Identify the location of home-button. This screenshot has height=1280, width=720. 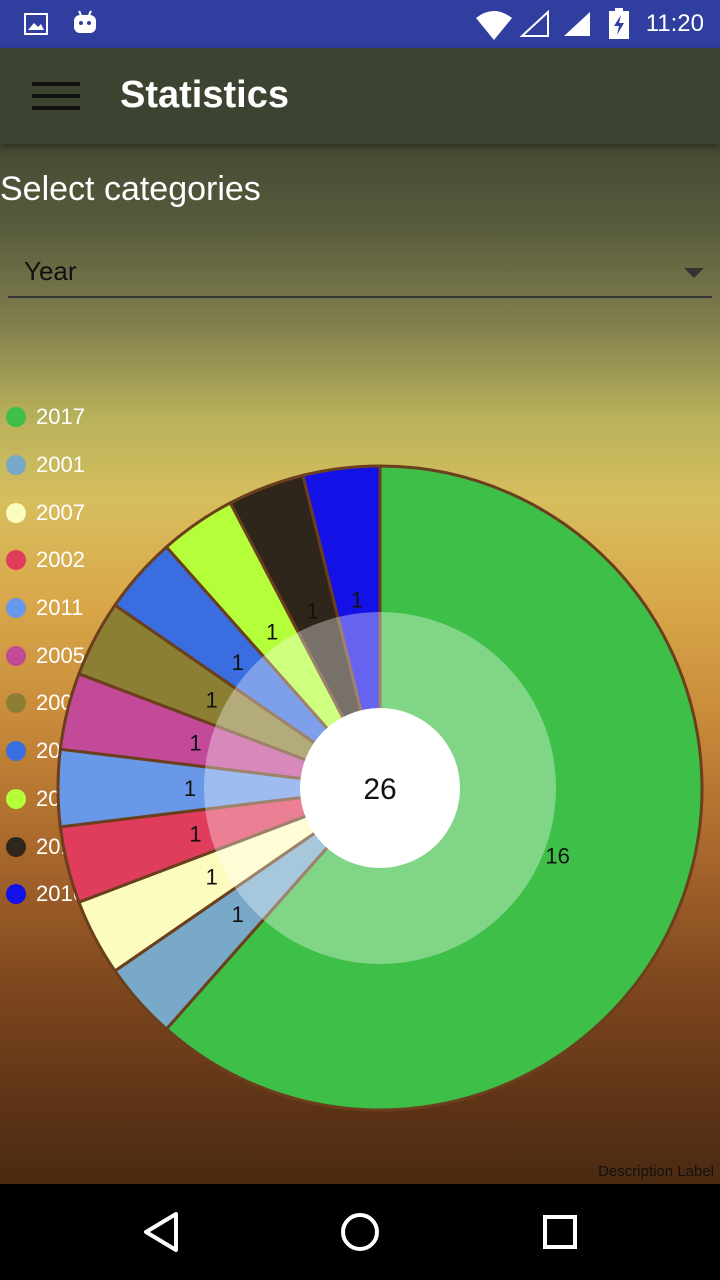
(360, 1232).